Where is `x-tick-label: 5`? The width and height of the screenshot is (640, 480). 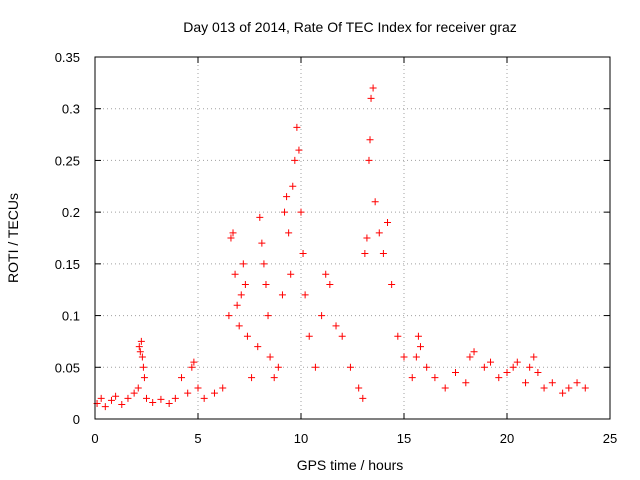 x-tick-label: 5 is located at coordinates (197, 438).